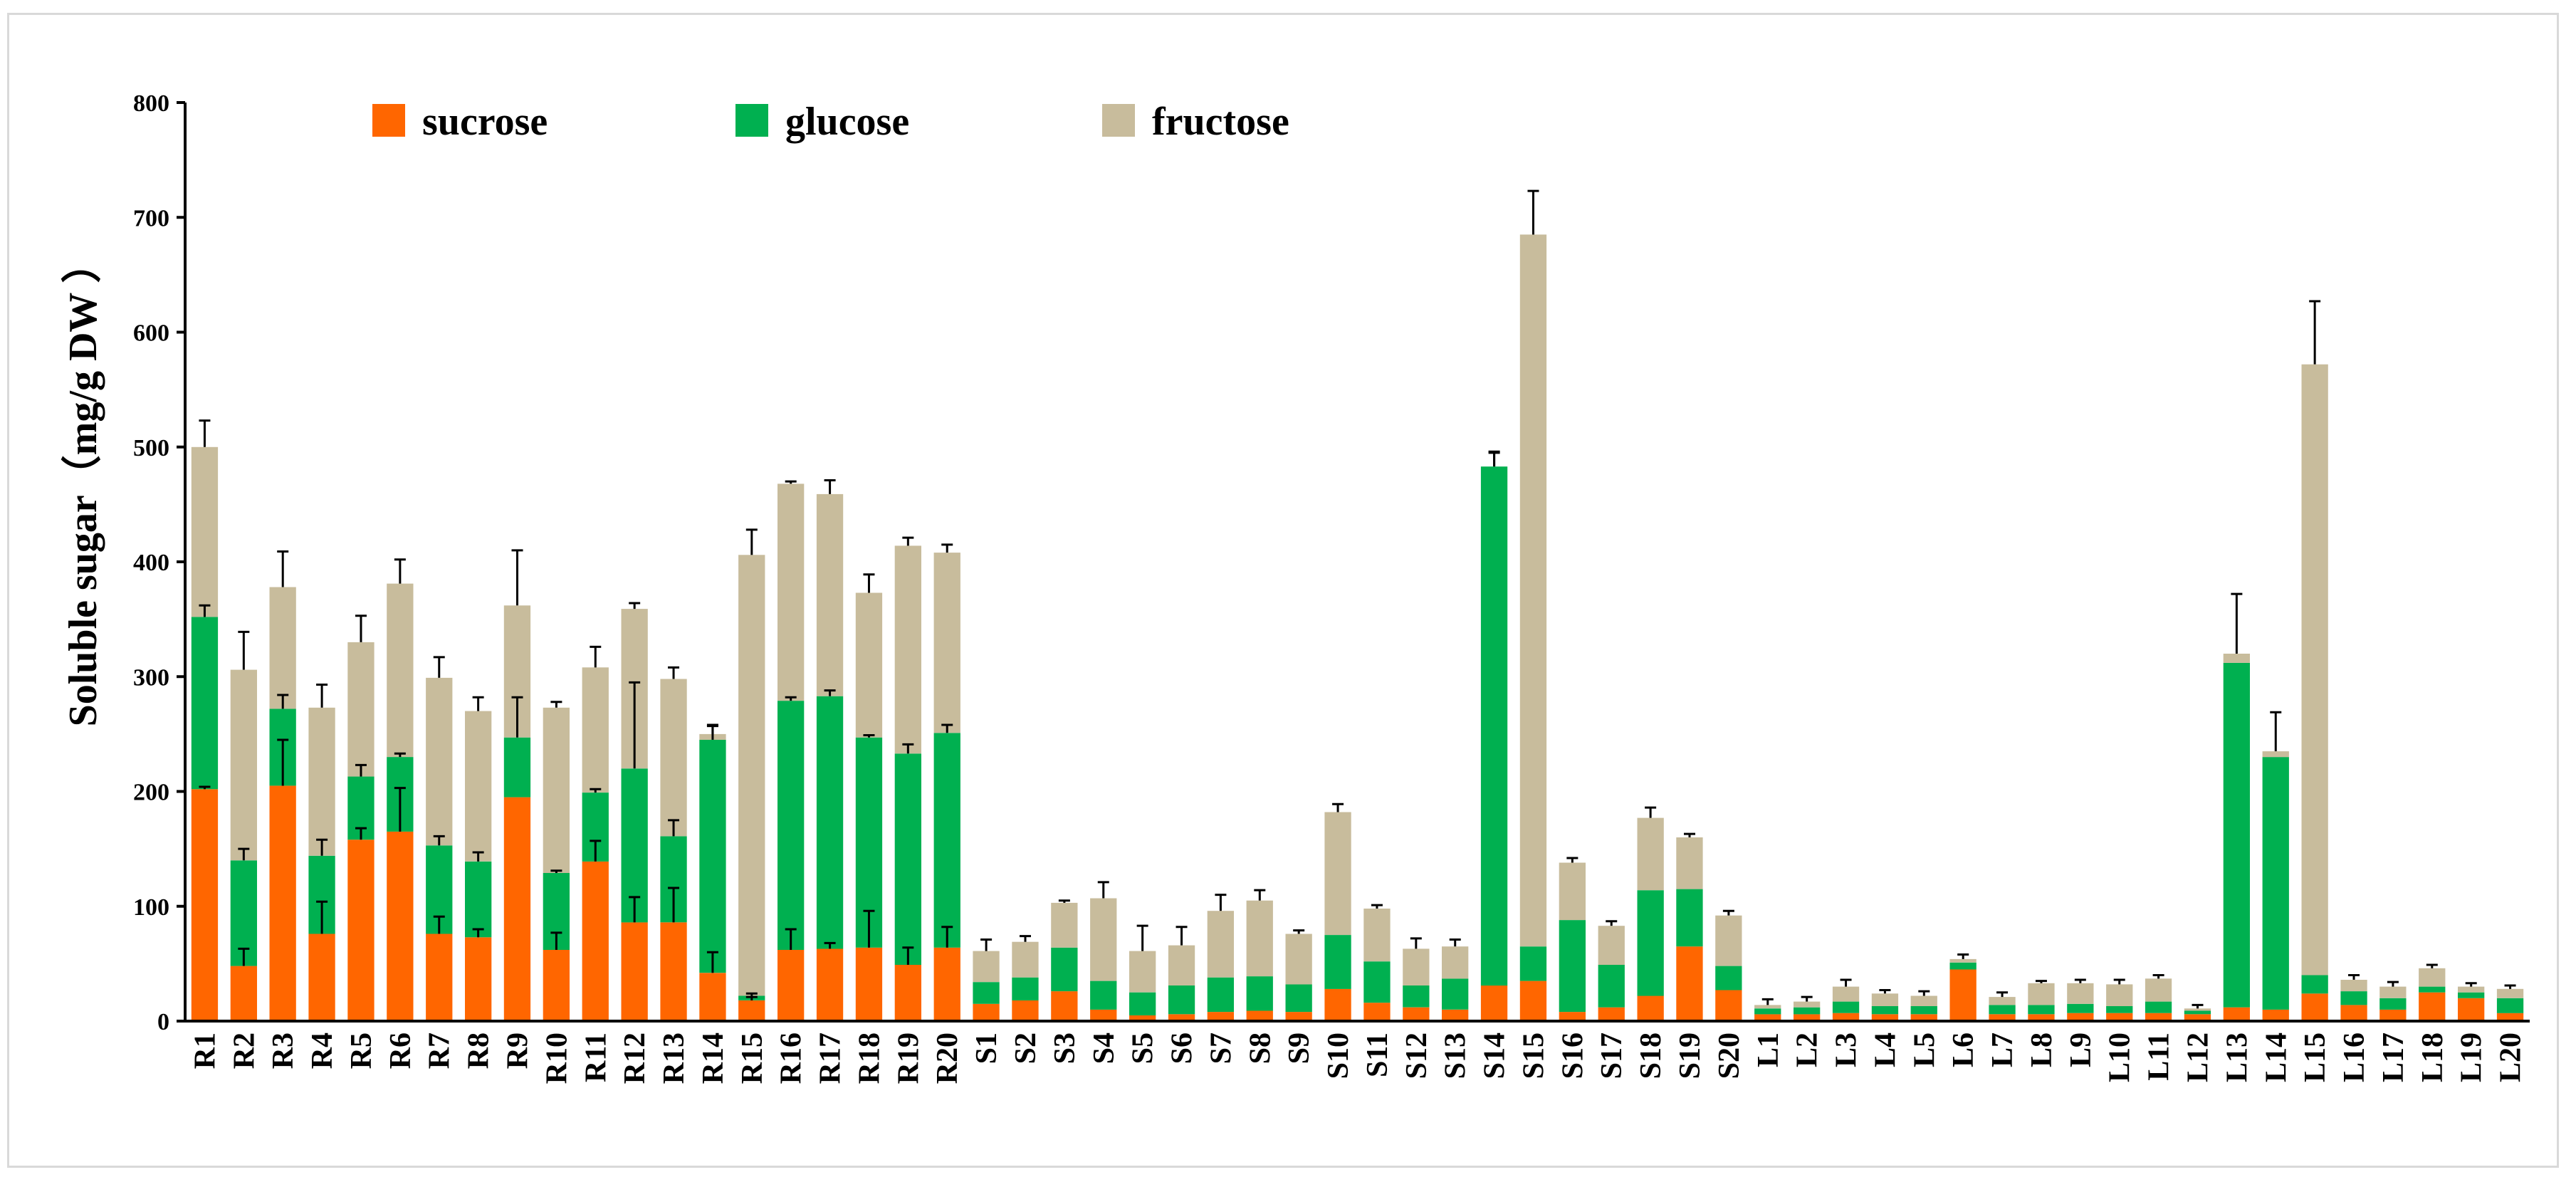  What do you see at coordinates (634, 971) in the screenshot?
I see `bar-sucrose-R12` at bounding box center [634, 971].